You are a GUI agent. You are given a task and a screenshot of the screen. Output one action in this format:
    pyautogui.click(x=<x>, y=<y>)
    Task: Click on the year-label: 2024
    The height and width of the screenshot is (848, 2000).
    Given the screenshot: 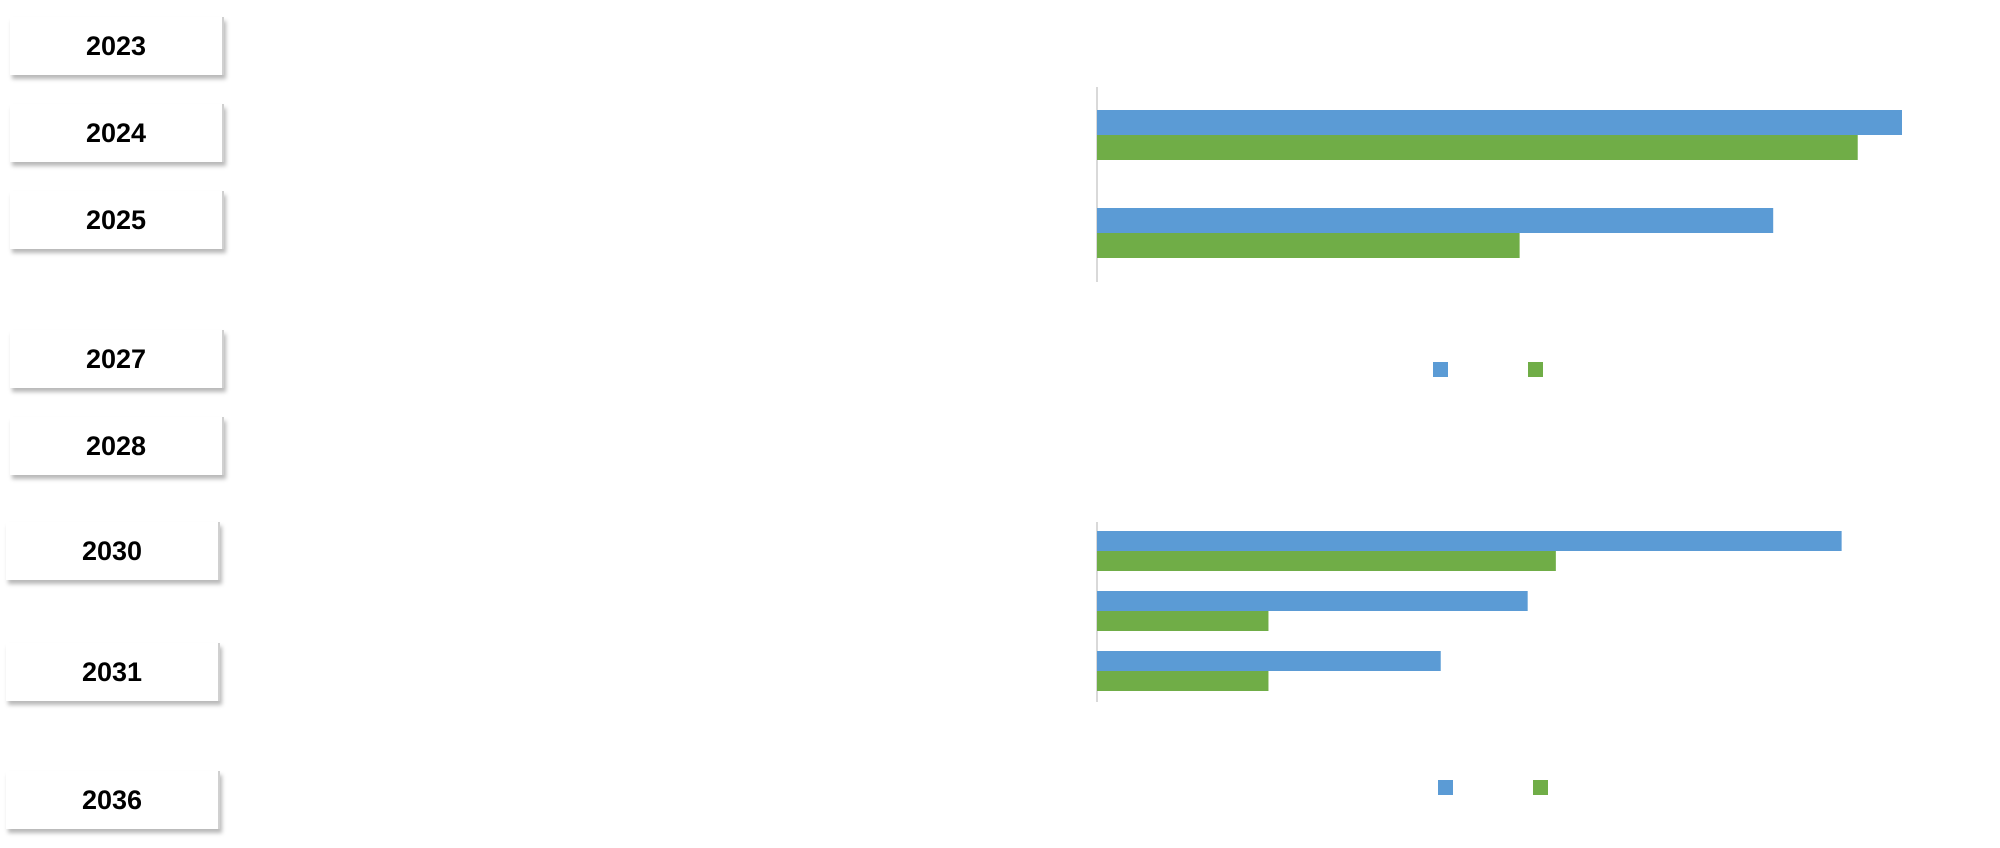 What is the action you would take?
    pyautogui.click(x=116, y=132)
    